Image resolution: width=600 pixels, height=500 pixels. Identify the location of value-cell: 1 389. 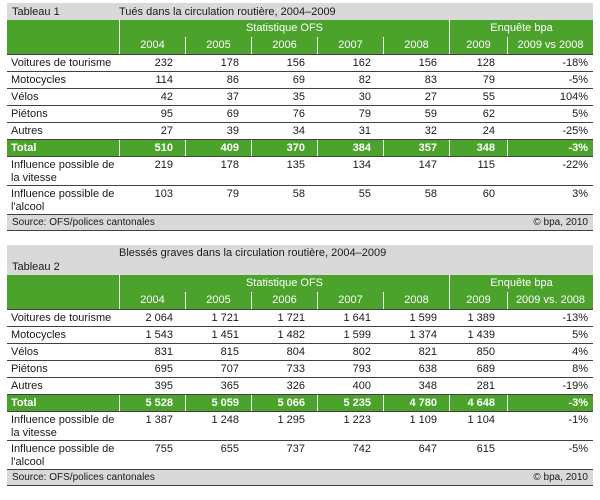
(481, 318).